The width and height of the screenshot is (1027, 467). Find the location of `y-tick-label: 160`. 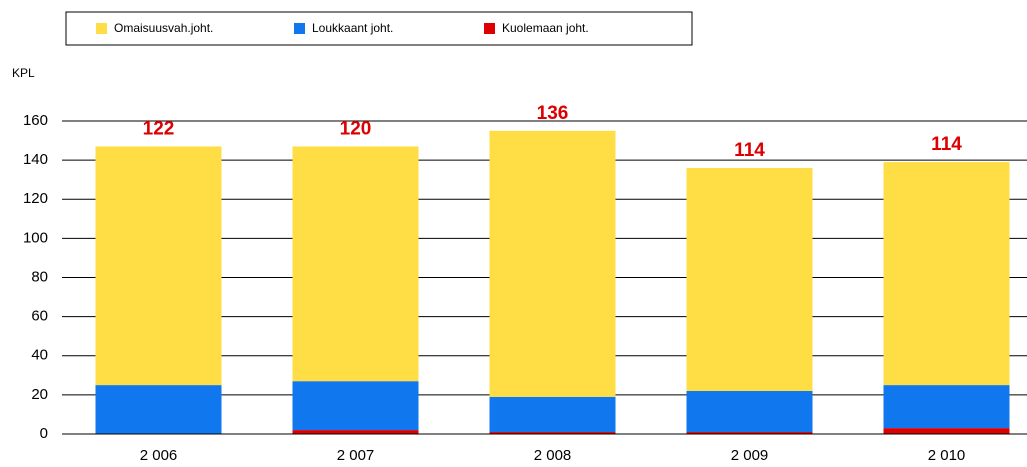

y-tick-label: 160 is located at coordinates (35, 120).